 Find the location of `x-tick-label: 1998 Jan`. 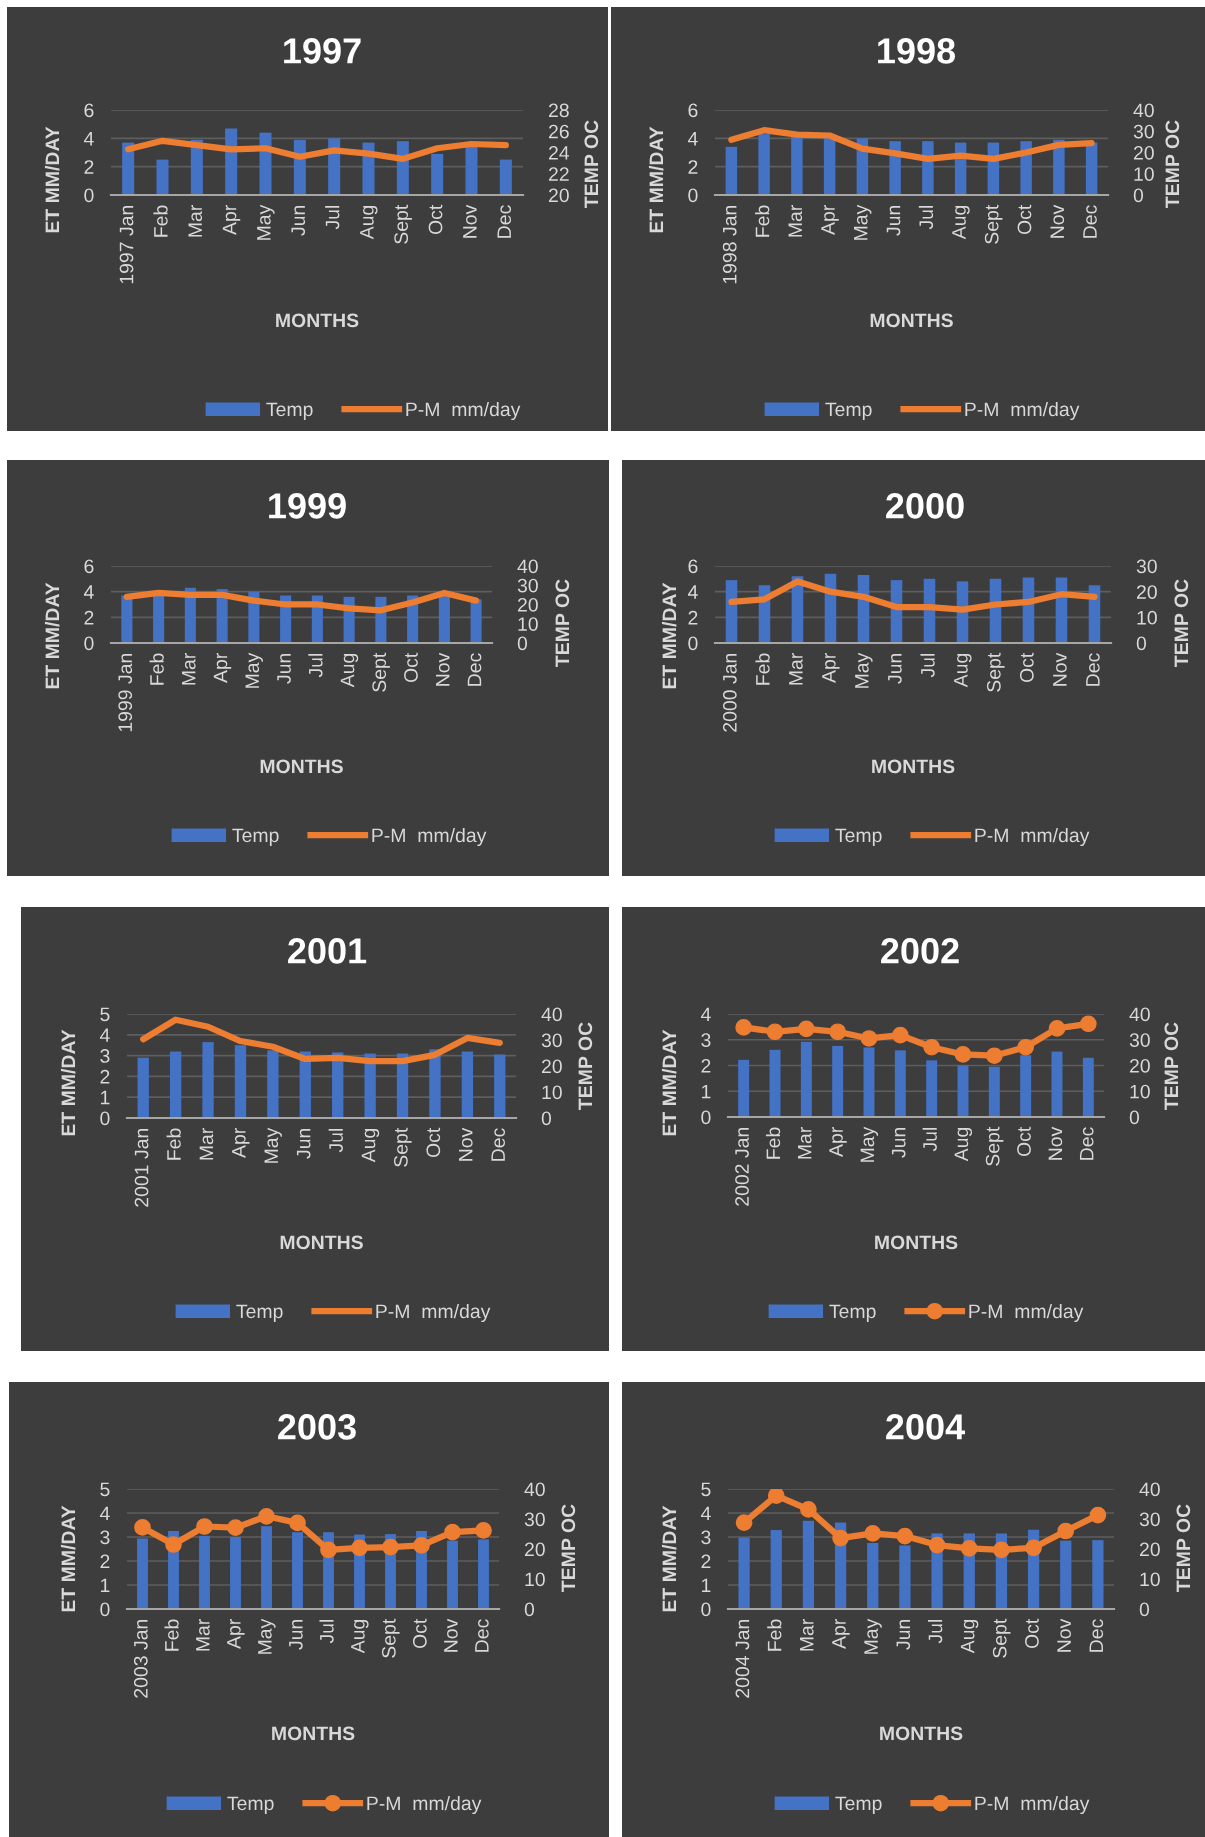

x-tick-label: 1998 Jan is located at coordinates (729, 244).